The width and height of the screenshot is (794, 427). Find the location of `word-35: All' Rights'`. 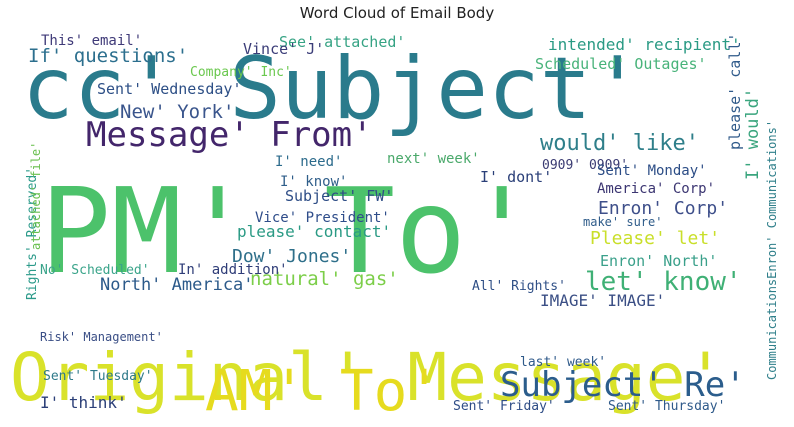

word-35: All' Rights' is located at coordinates (519, 286).